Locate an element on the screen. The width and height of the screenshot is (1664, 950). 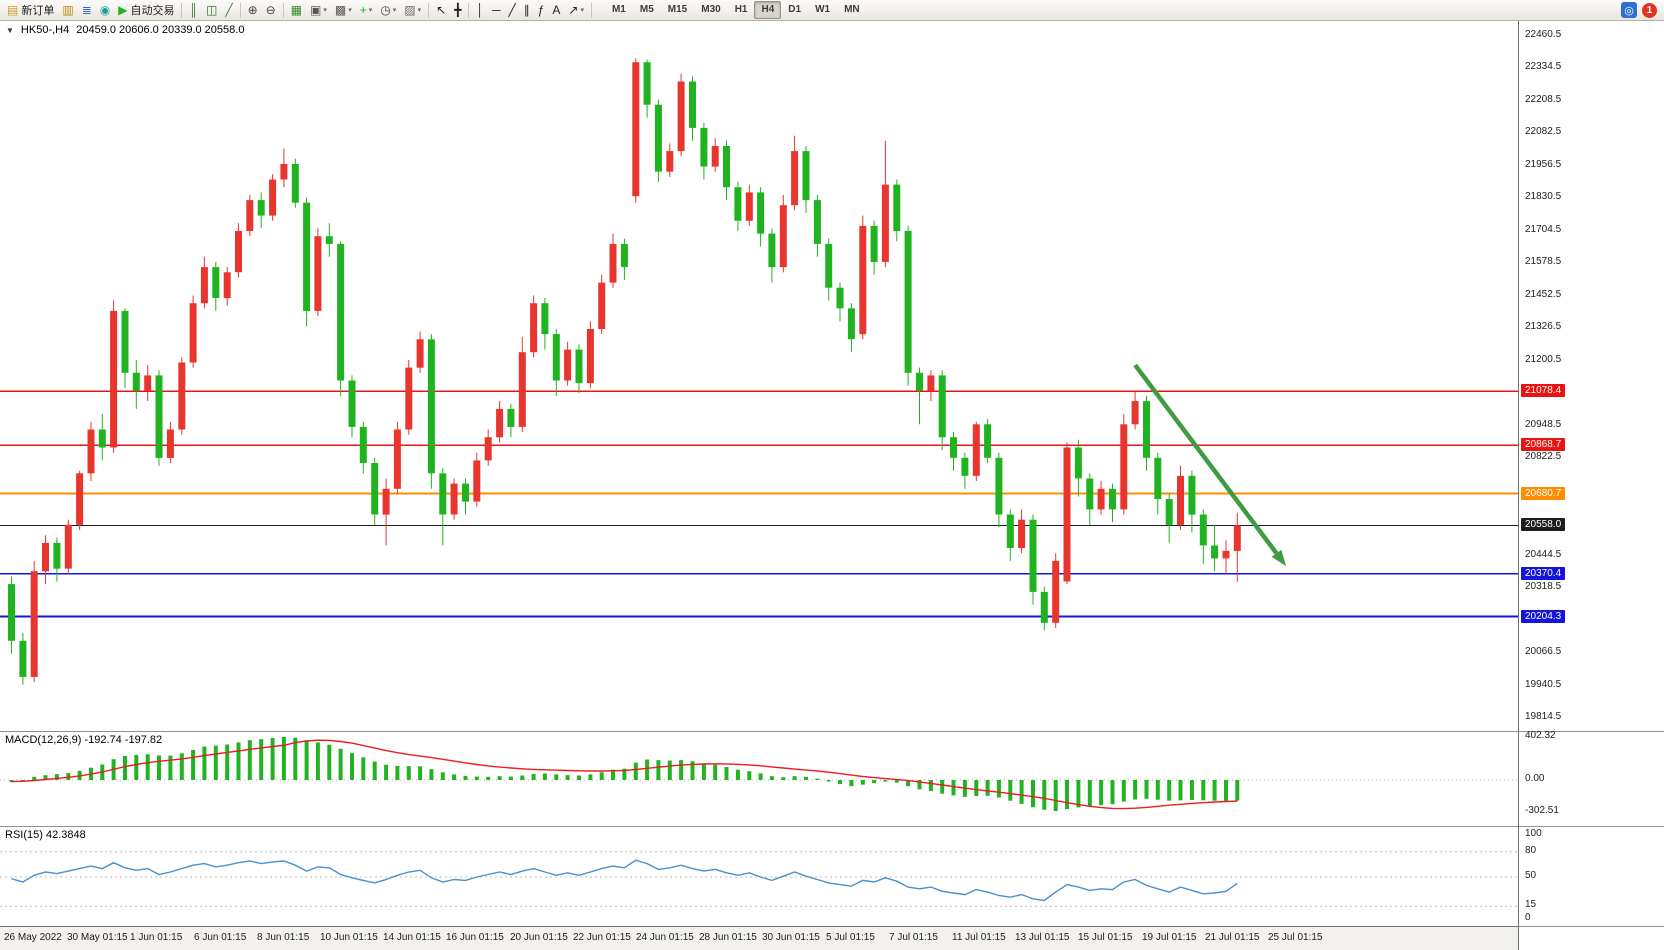
timeframe-MN: MN is located at coordinates (852, 9).